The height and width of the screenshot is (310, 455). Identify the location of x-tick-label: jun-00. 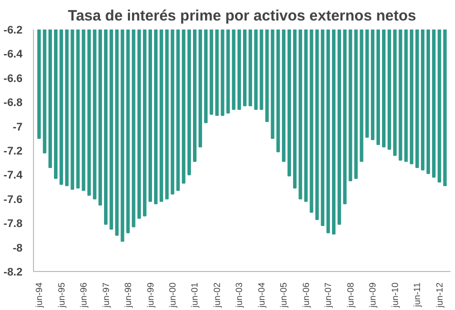
(173, 295).